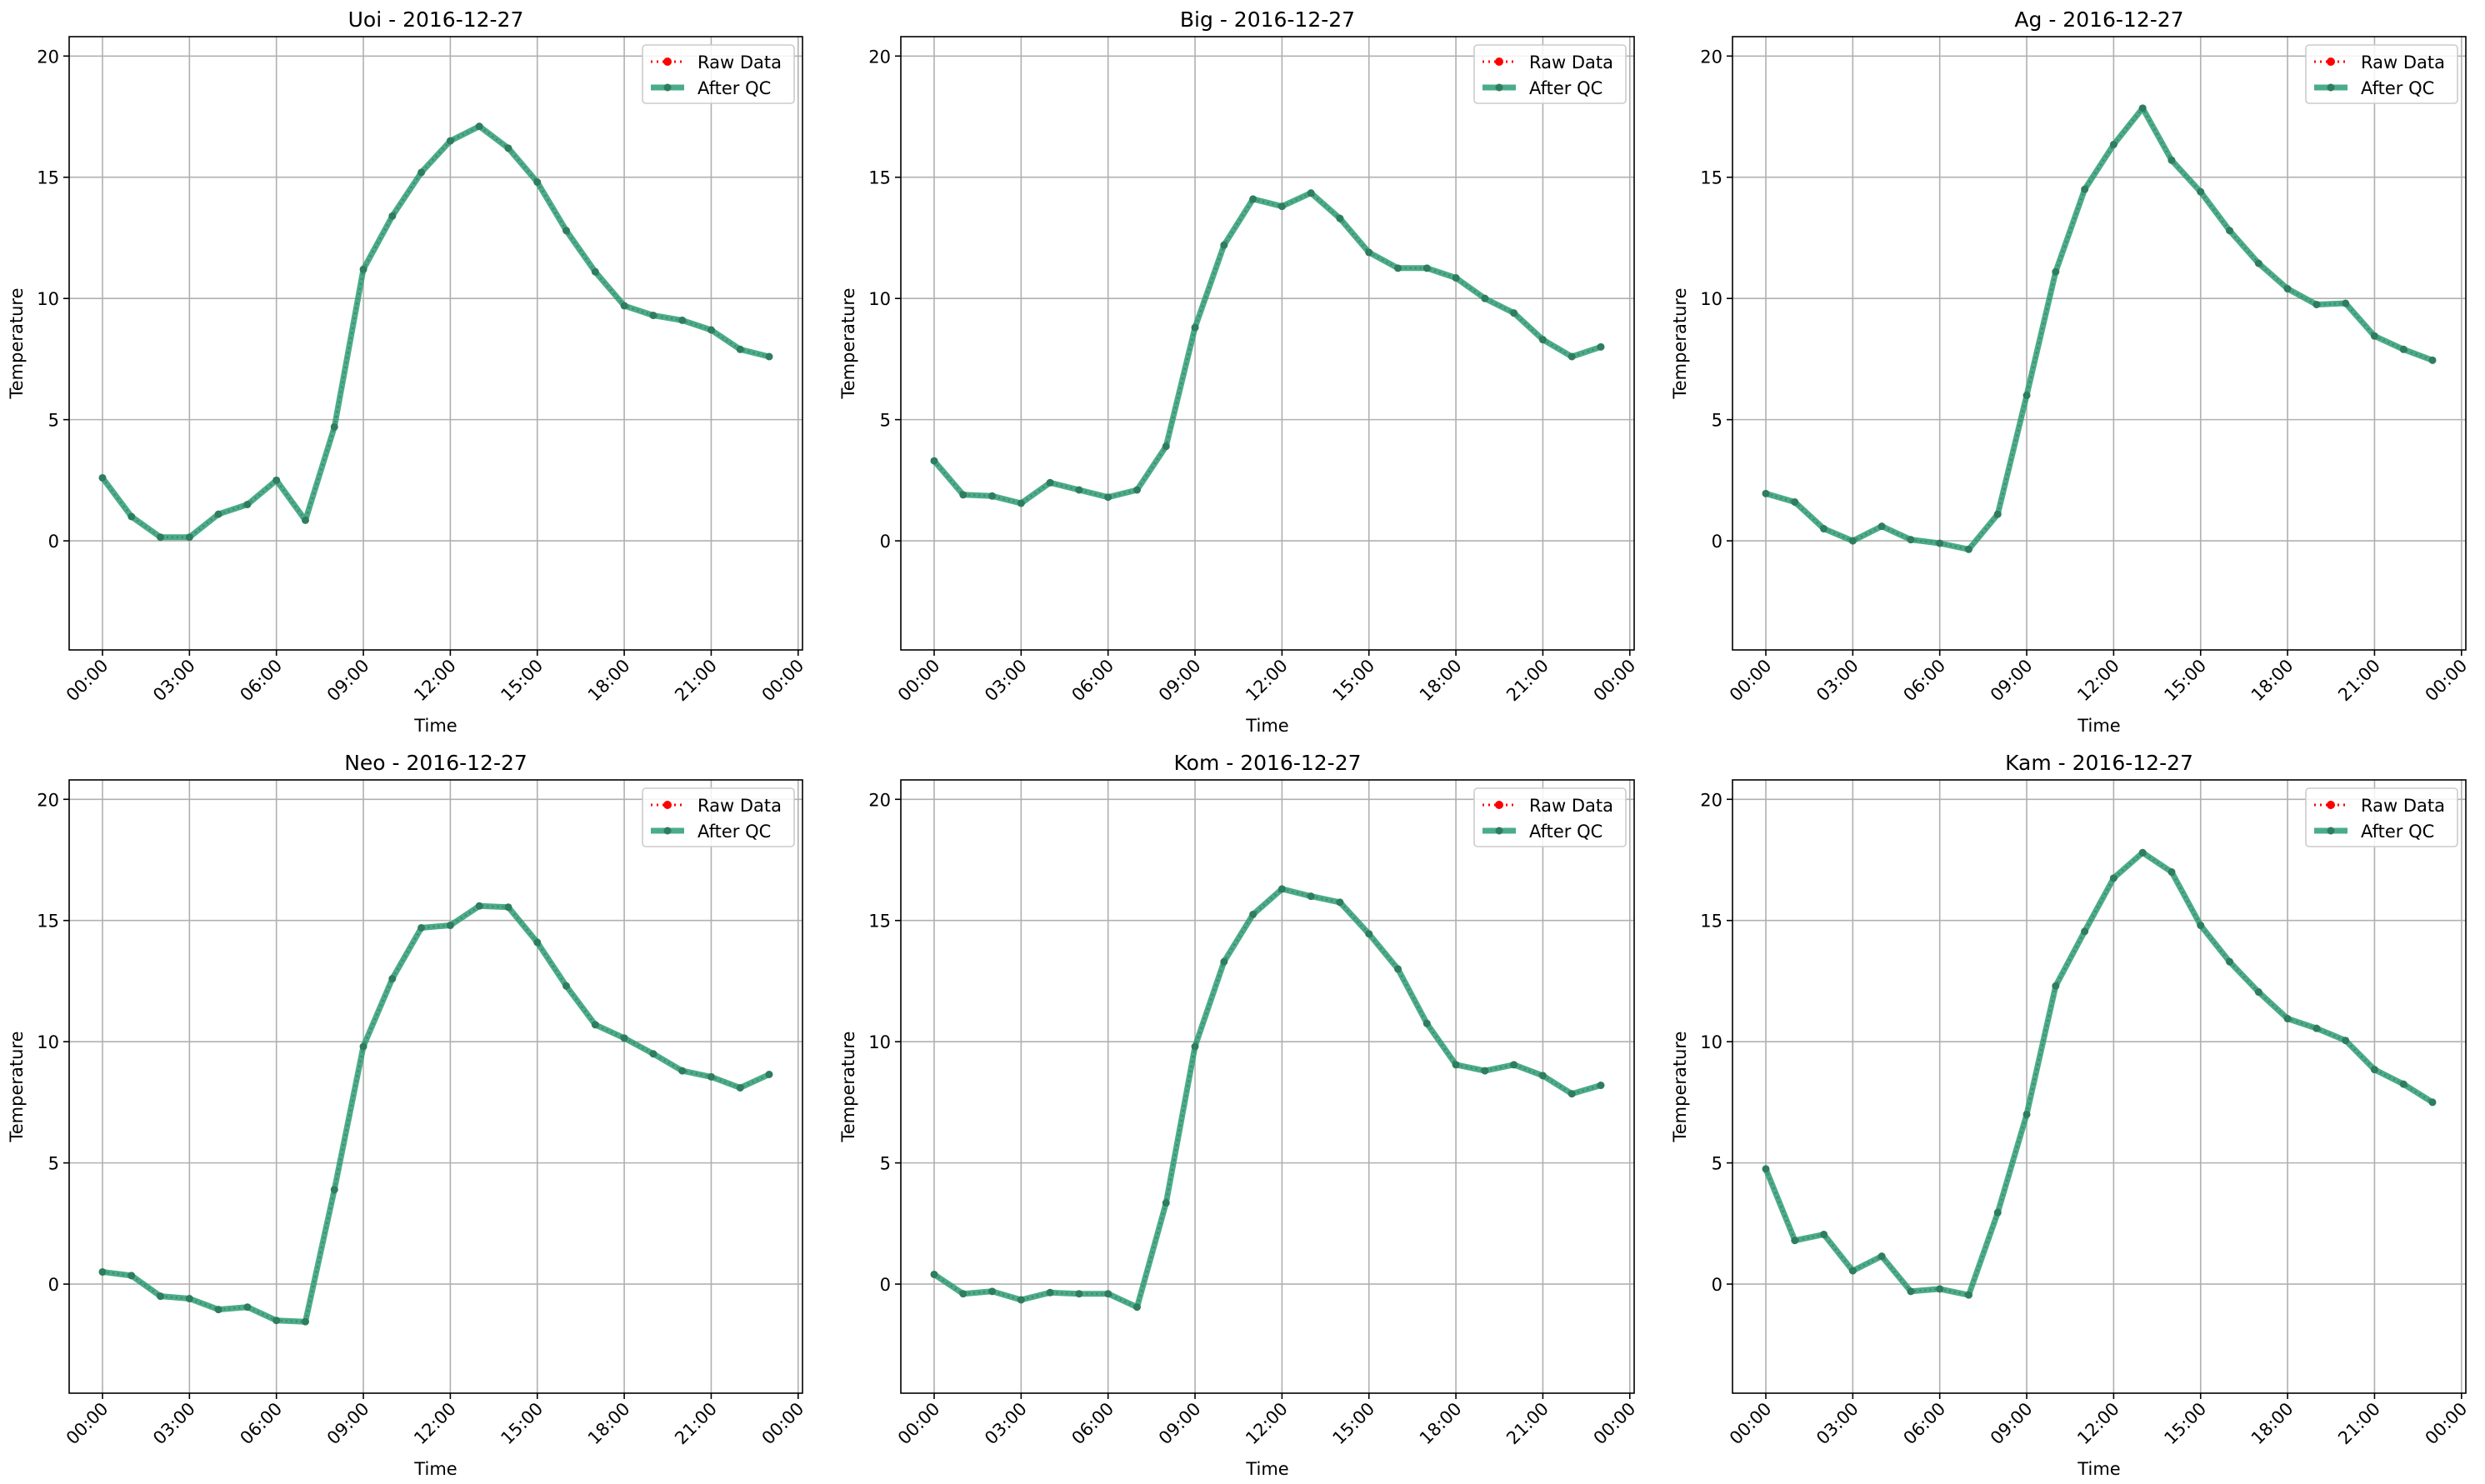  Describe the element at coordinates (1093, 1424) in the screenshot. I see `chart-5-xtick-label-2: 06:00` at that location.